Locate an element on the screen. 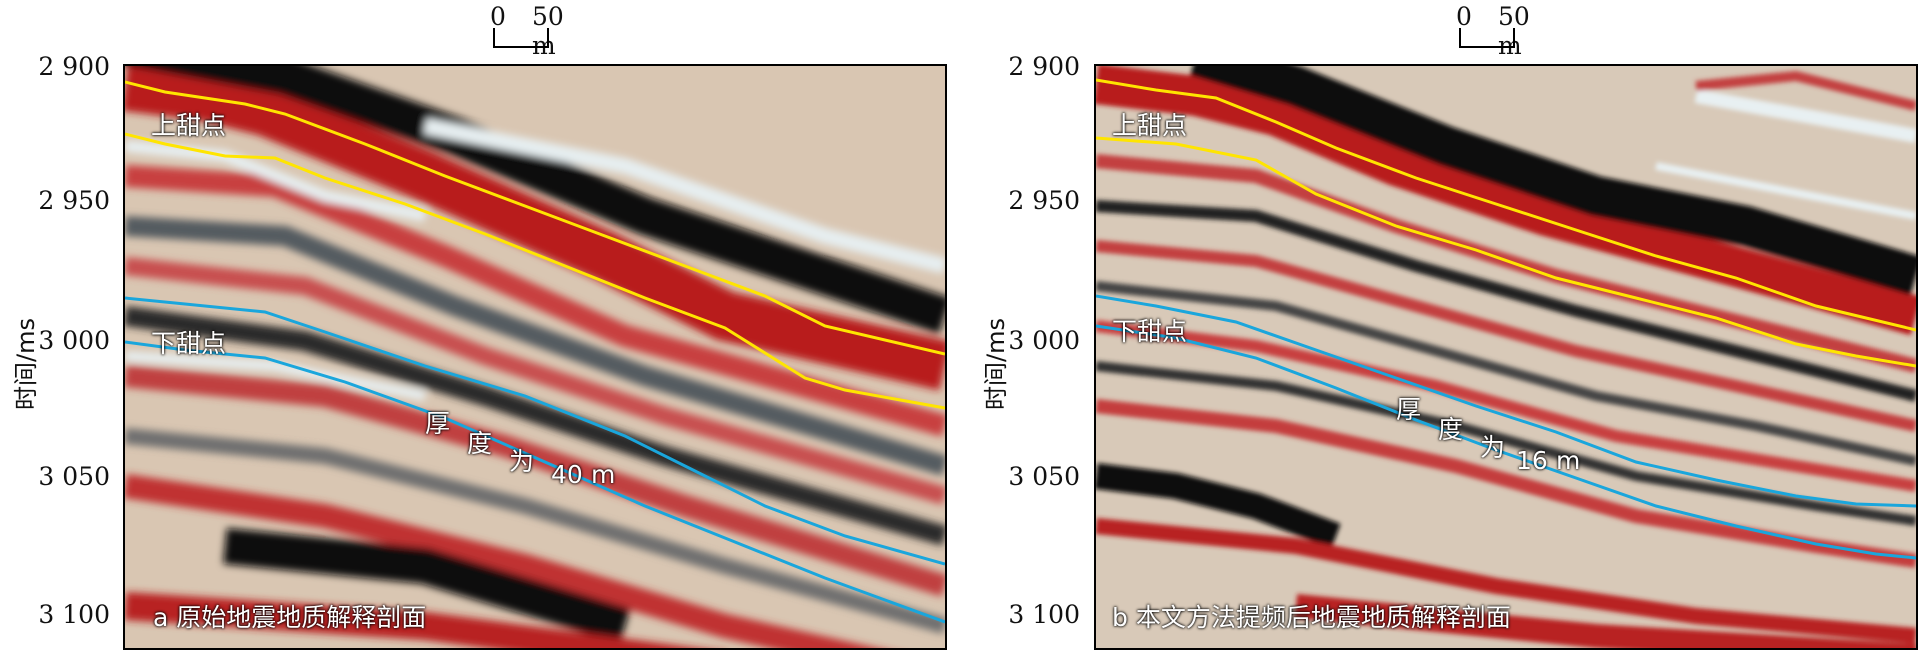 Image resolution: width=1921 pixels, height=650 pixels. scale-bar-b: 0 50 m is located at coordinates (1501, 30).